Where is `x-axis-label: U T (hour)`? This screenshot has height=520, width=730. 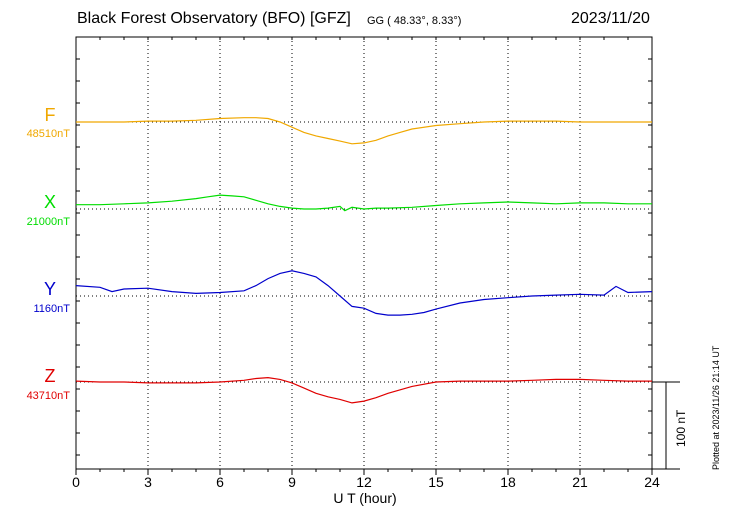 x-axis-label: U T (hour) is located at coordinates (365, 498).